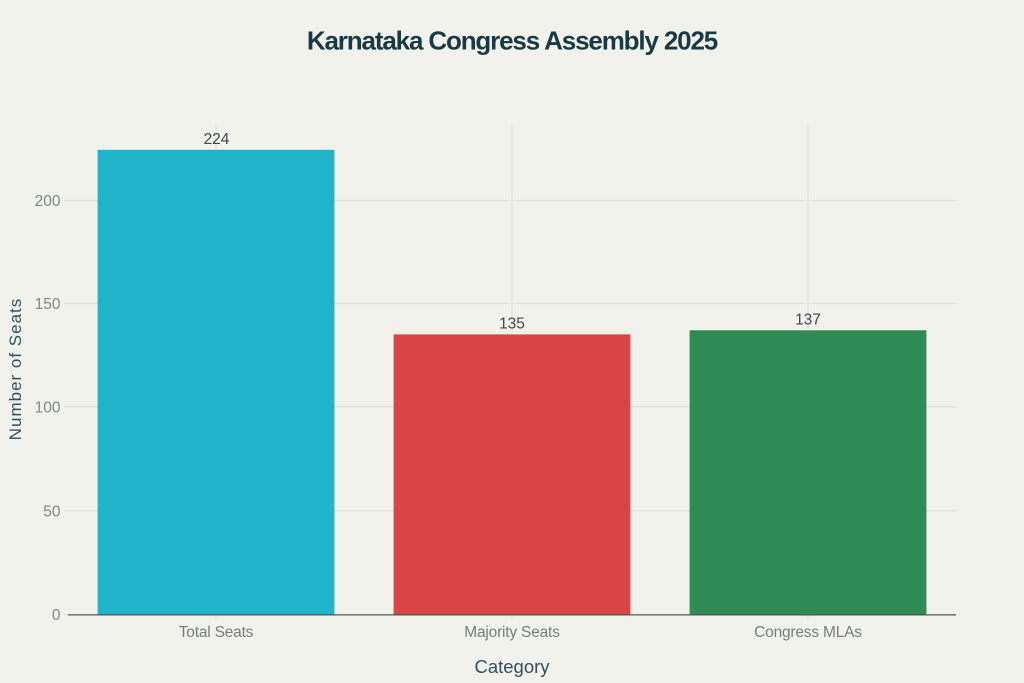  Describe the element at coordinates (48, 304) in the screenshot. I see `svg-text: 150` at that location.